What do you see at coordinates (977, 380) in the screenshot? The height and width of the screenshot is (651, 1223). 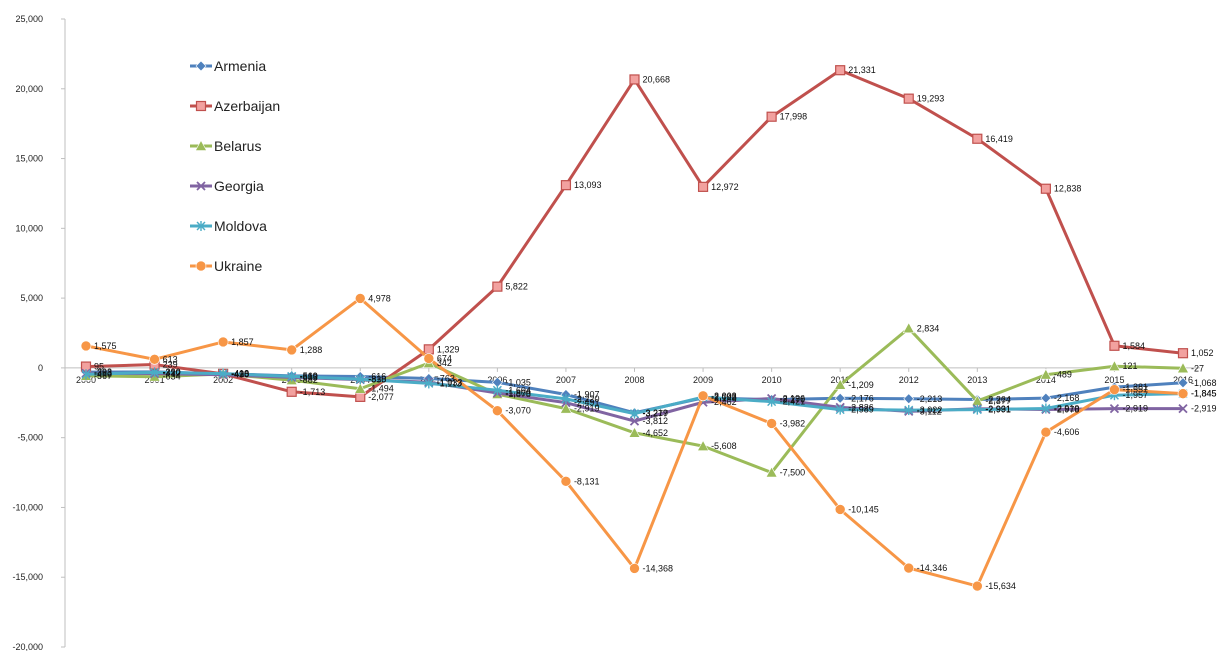 I see `x-tick-label: 2013` at bounding box center [977, 380].